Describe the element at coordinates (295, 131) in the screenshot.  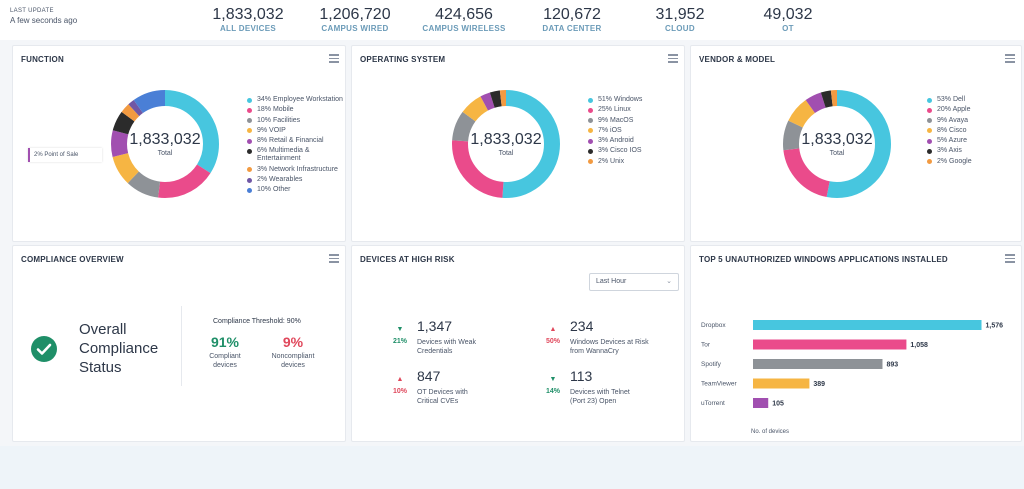
I see `legend-item: 9% VOIP` at that location.